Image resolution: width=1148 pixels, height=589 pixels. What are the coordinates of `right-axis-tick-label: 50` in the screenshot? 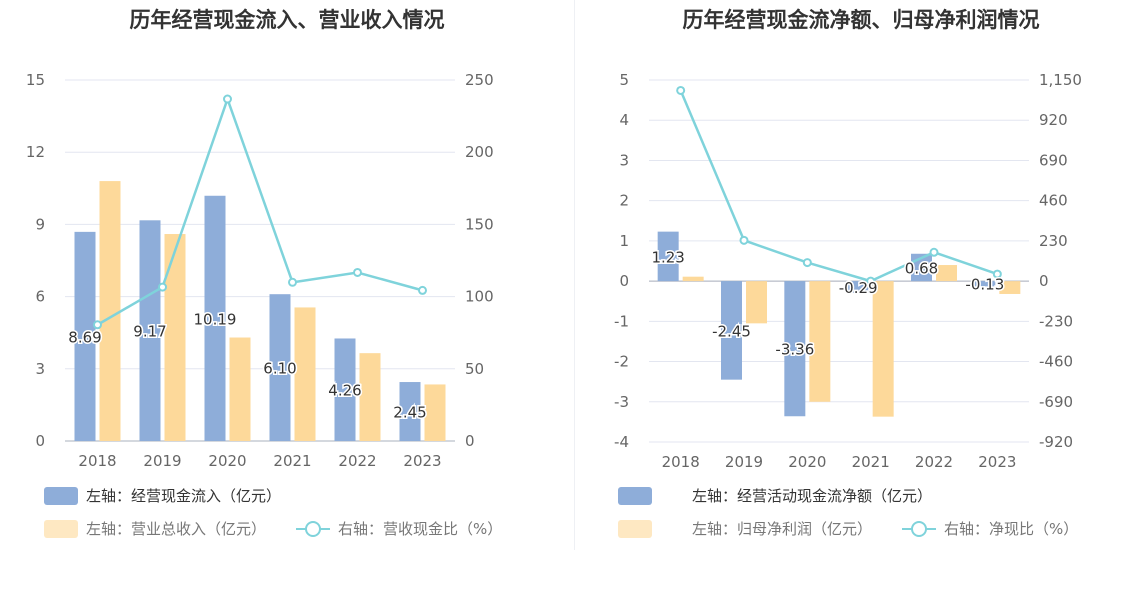 It's located at (474, 369).